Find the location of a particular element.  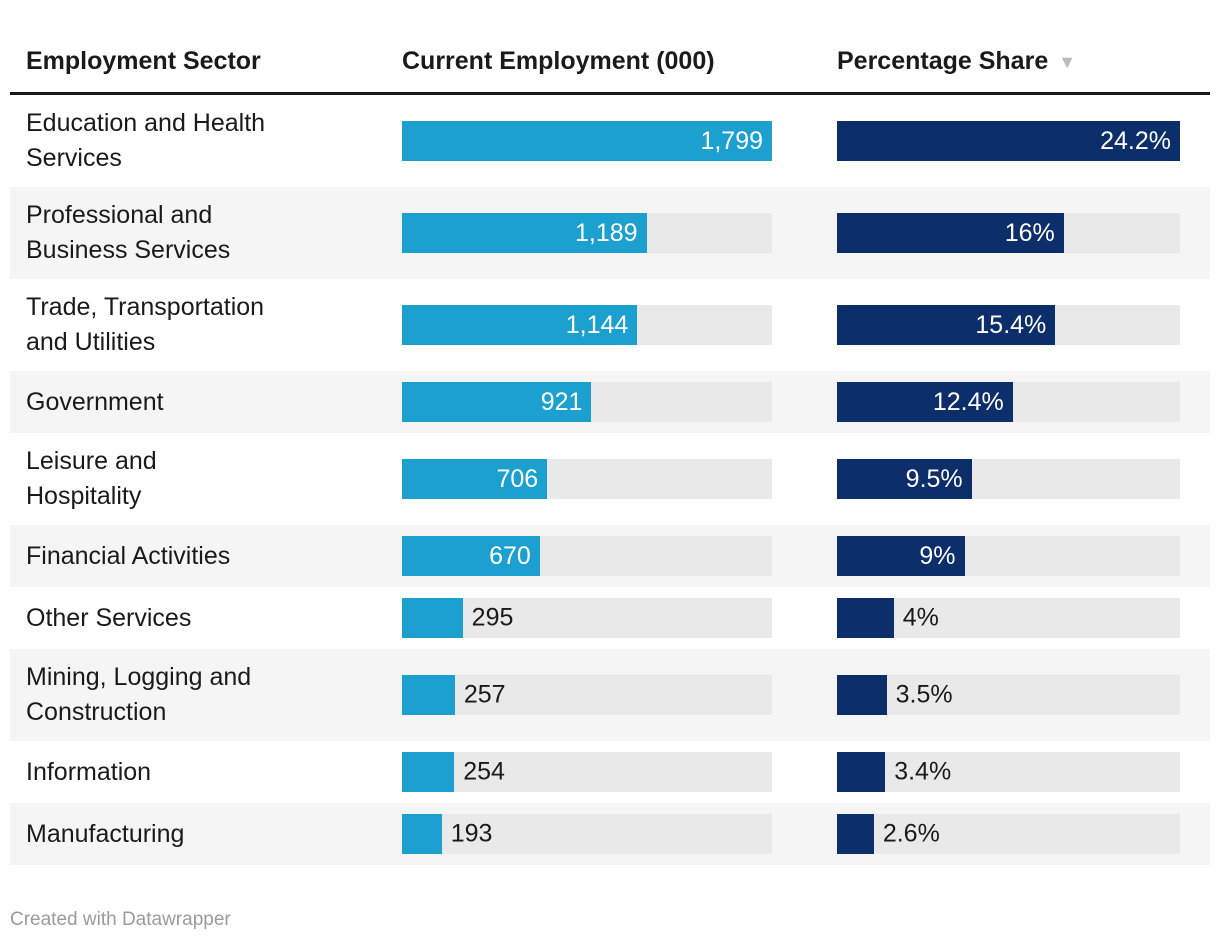

employment-cell: 1,189 is located at coordinates (587, 233).